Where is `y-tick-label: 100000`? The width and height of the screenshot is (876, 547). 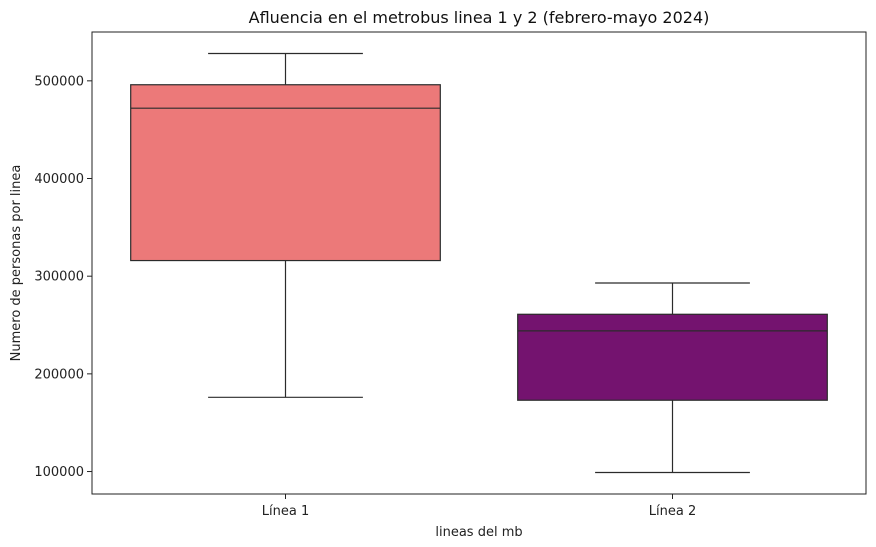
y-tick-label: 100000 is located at coordinates (59, 472).